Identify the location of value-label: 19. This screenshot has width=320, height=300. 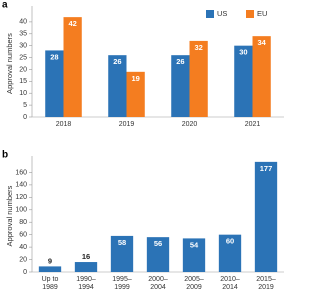
(135, 78).